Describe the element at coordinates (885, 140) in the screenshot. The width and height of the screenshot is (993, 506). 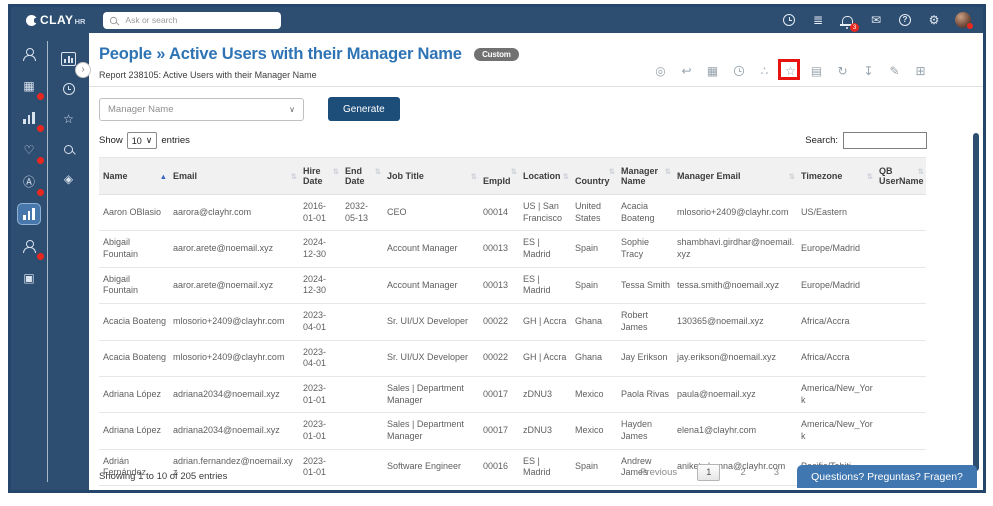
I see `table-search-input` at that location.